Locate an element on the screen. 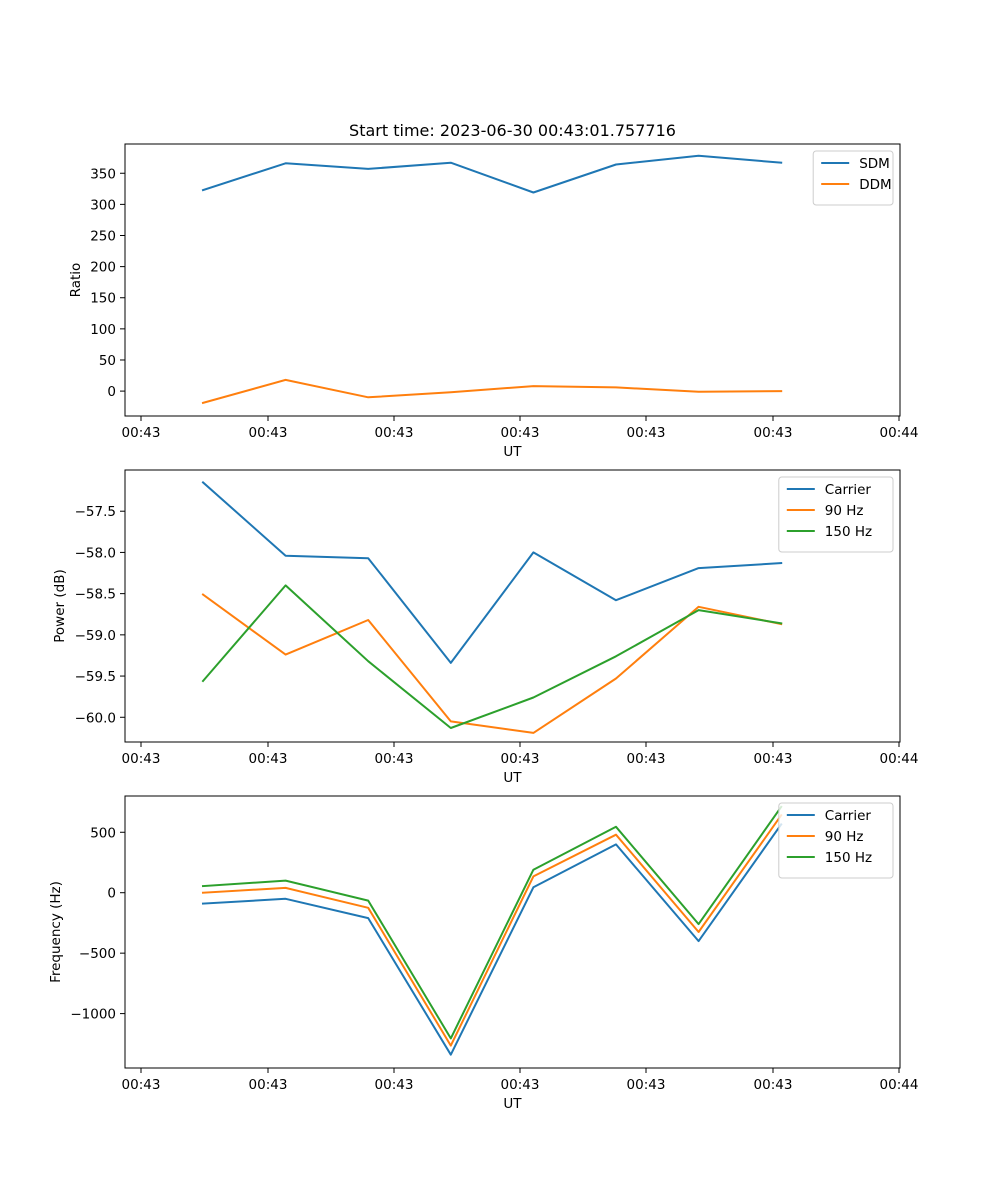  series-line-sdm is located at coordinates (492, 174).